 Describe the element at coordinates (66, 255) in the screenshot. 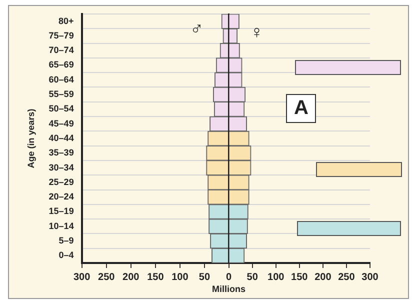

I see `y-tick-label: 0–4` at that location.